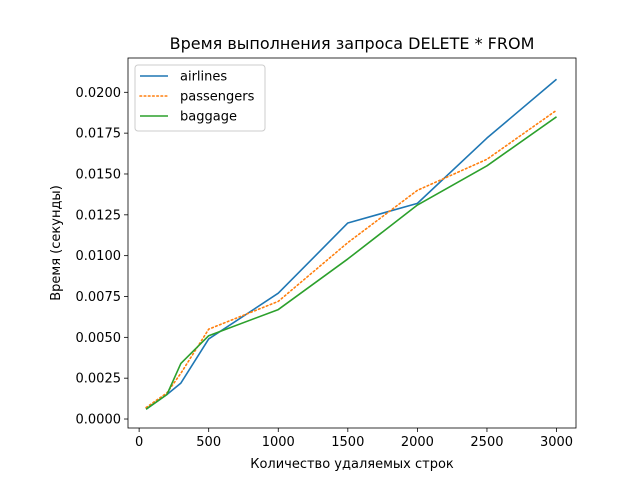 This screenshot has width=640, height=480. I want to click on y-tick-label: 0.0175, so click(99, 134).